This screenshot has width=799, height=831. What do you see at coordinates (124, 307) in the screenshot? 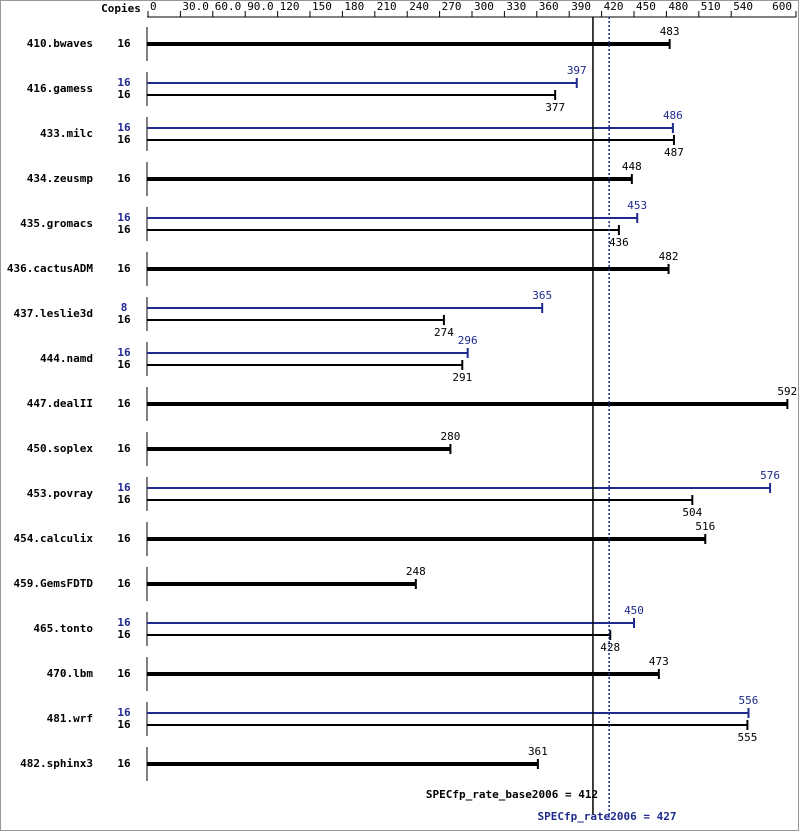
I see `copies-label: 8` at bounding box center [124, 307].